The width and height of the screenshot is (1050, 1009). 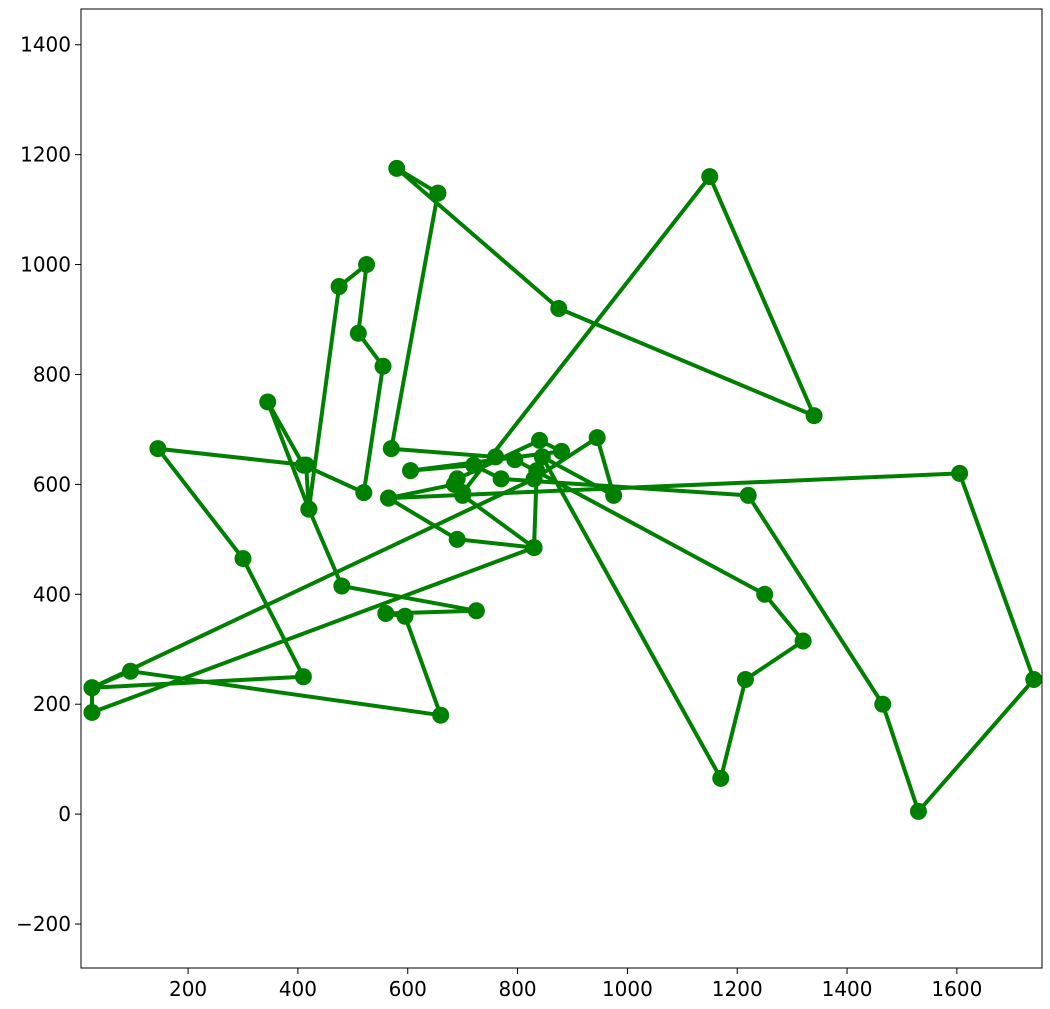 What do you see at coordinates (737, 989) in the screenshot?
I see `x-tick-label: 1200` at bounding box center [737, 989].